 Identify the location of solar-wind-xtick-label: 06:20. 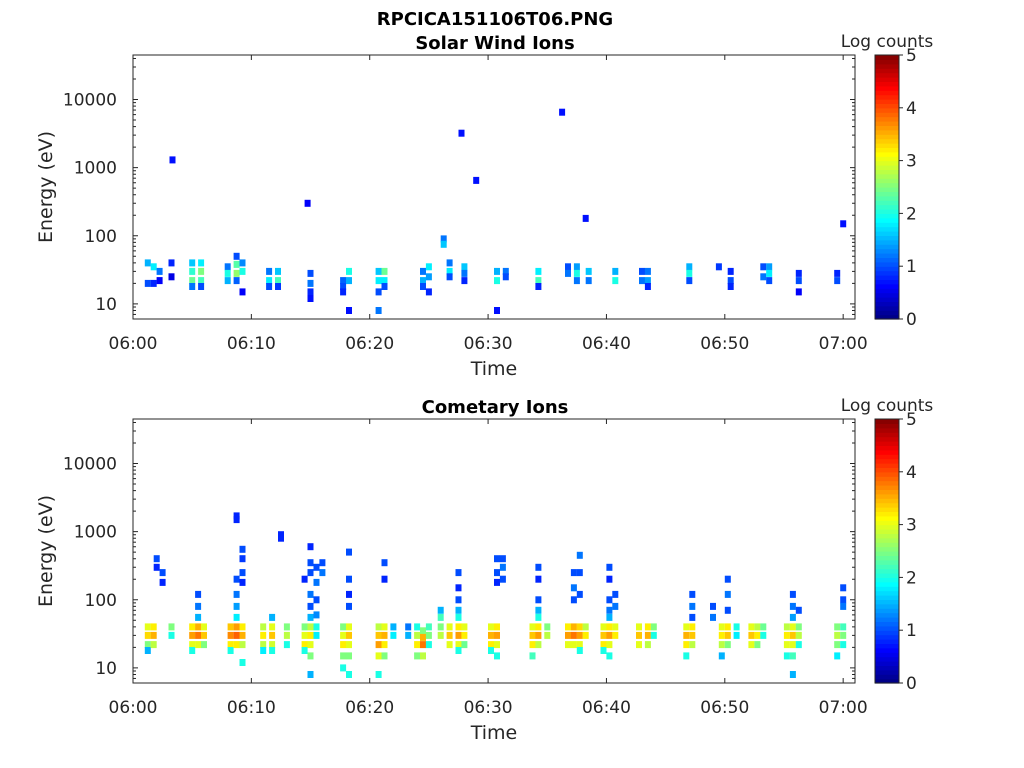
(369, 344).